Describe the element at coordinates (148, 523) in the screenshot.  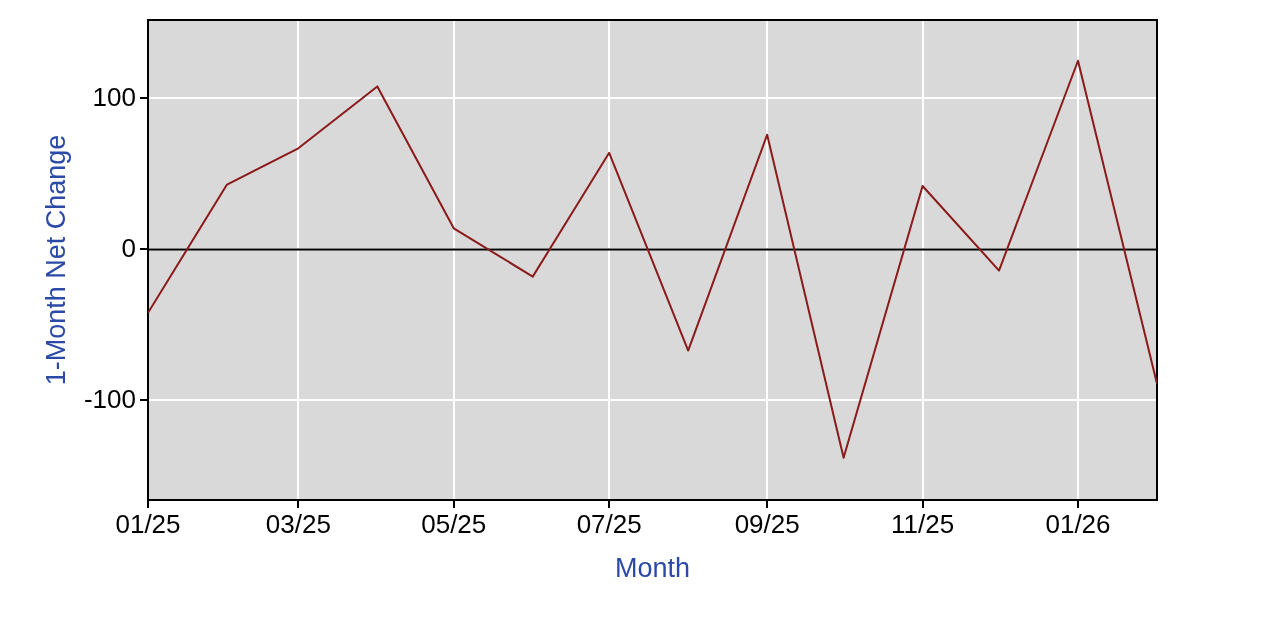
I see `x-tick-label: 01/25` at that location.